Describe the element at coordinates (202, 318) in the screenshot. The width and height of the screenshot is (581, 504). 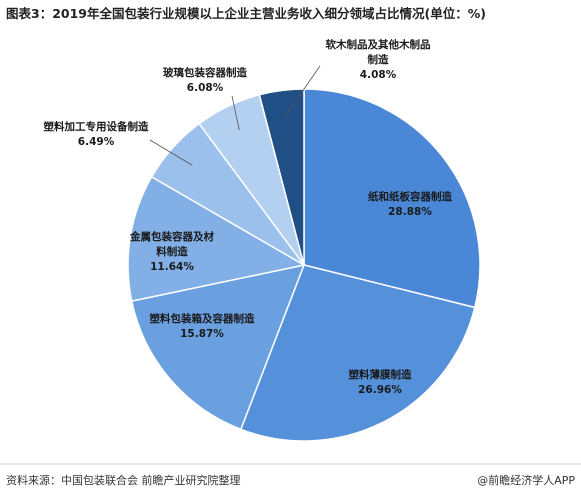
I see `slice-label: 塑料包装箱及容器制造` at that location.